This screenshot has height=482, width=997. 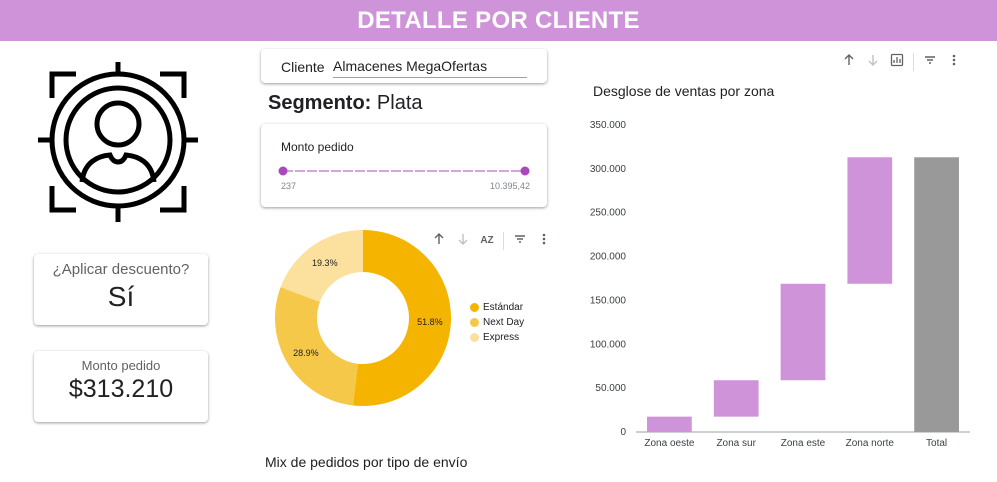 What do you see at coordinates (669, 443) in the screenshot?
I see `x-tick-label: Zona oeste` at bounding box center [669, 443].